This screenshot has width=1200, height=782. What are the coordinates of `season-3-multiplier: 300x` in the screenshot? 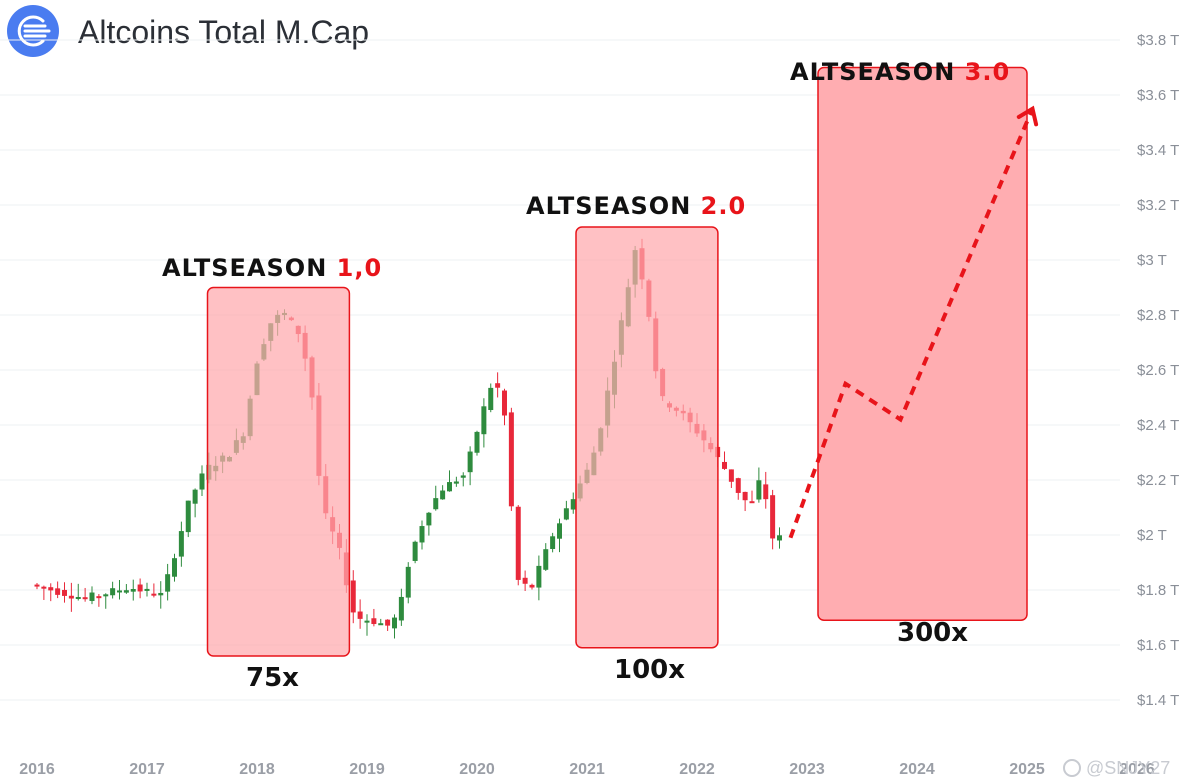 It's located at (932, 633).